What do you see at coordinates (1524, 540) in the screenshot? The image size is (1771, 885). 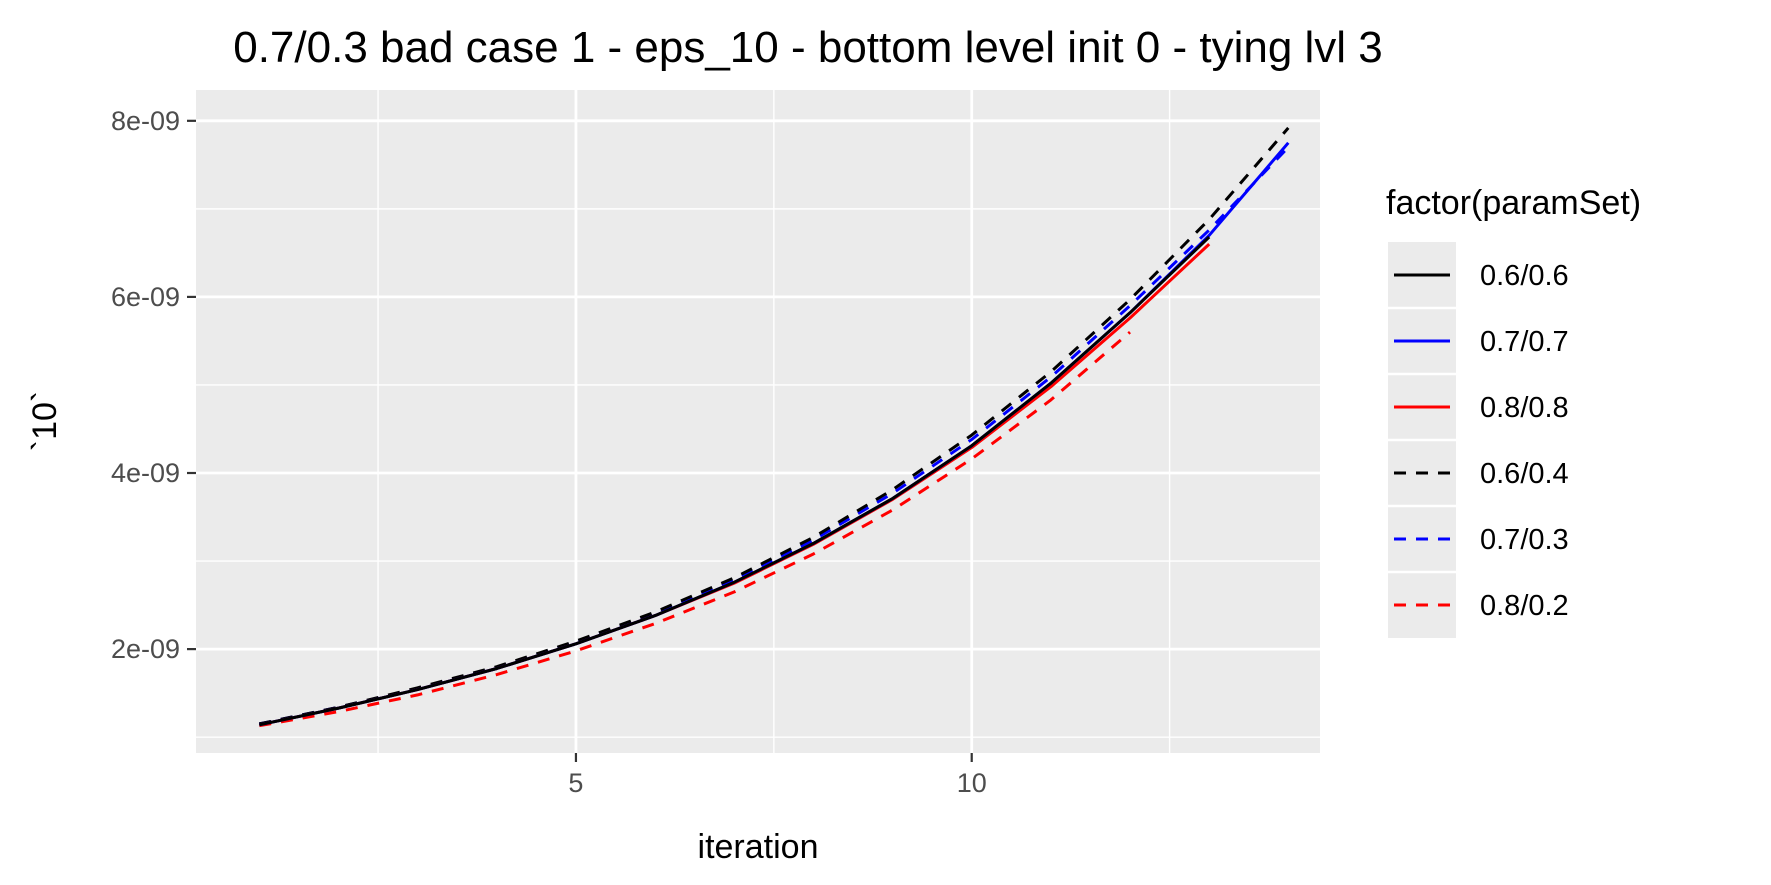 I see `legend-label: 0.7/0.3` at bounding box center [1524, 540].